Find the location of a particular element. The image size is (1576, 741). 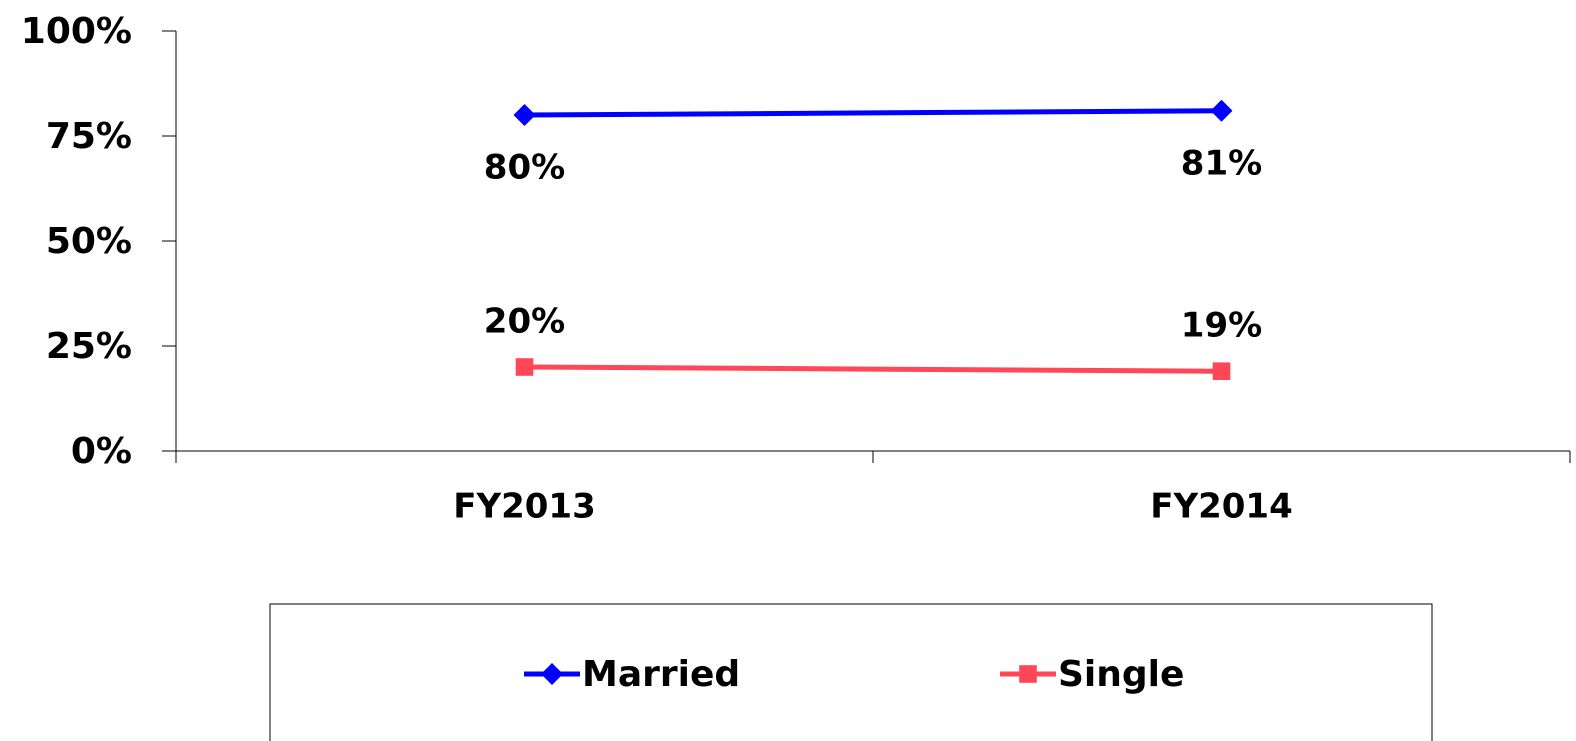

y-tick-label: 75% is located at coordinates (89, 136).